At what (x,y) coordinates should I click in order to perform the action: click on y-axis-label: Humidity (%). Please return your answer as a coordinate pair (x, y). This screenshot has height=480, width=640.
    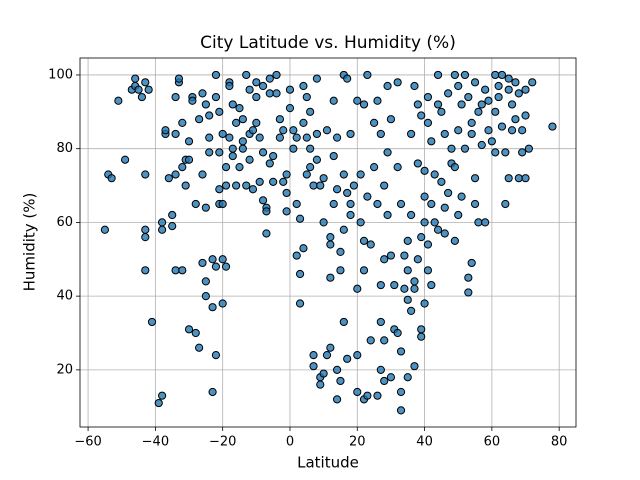
    Looking at the image, I should click on (30, 242).